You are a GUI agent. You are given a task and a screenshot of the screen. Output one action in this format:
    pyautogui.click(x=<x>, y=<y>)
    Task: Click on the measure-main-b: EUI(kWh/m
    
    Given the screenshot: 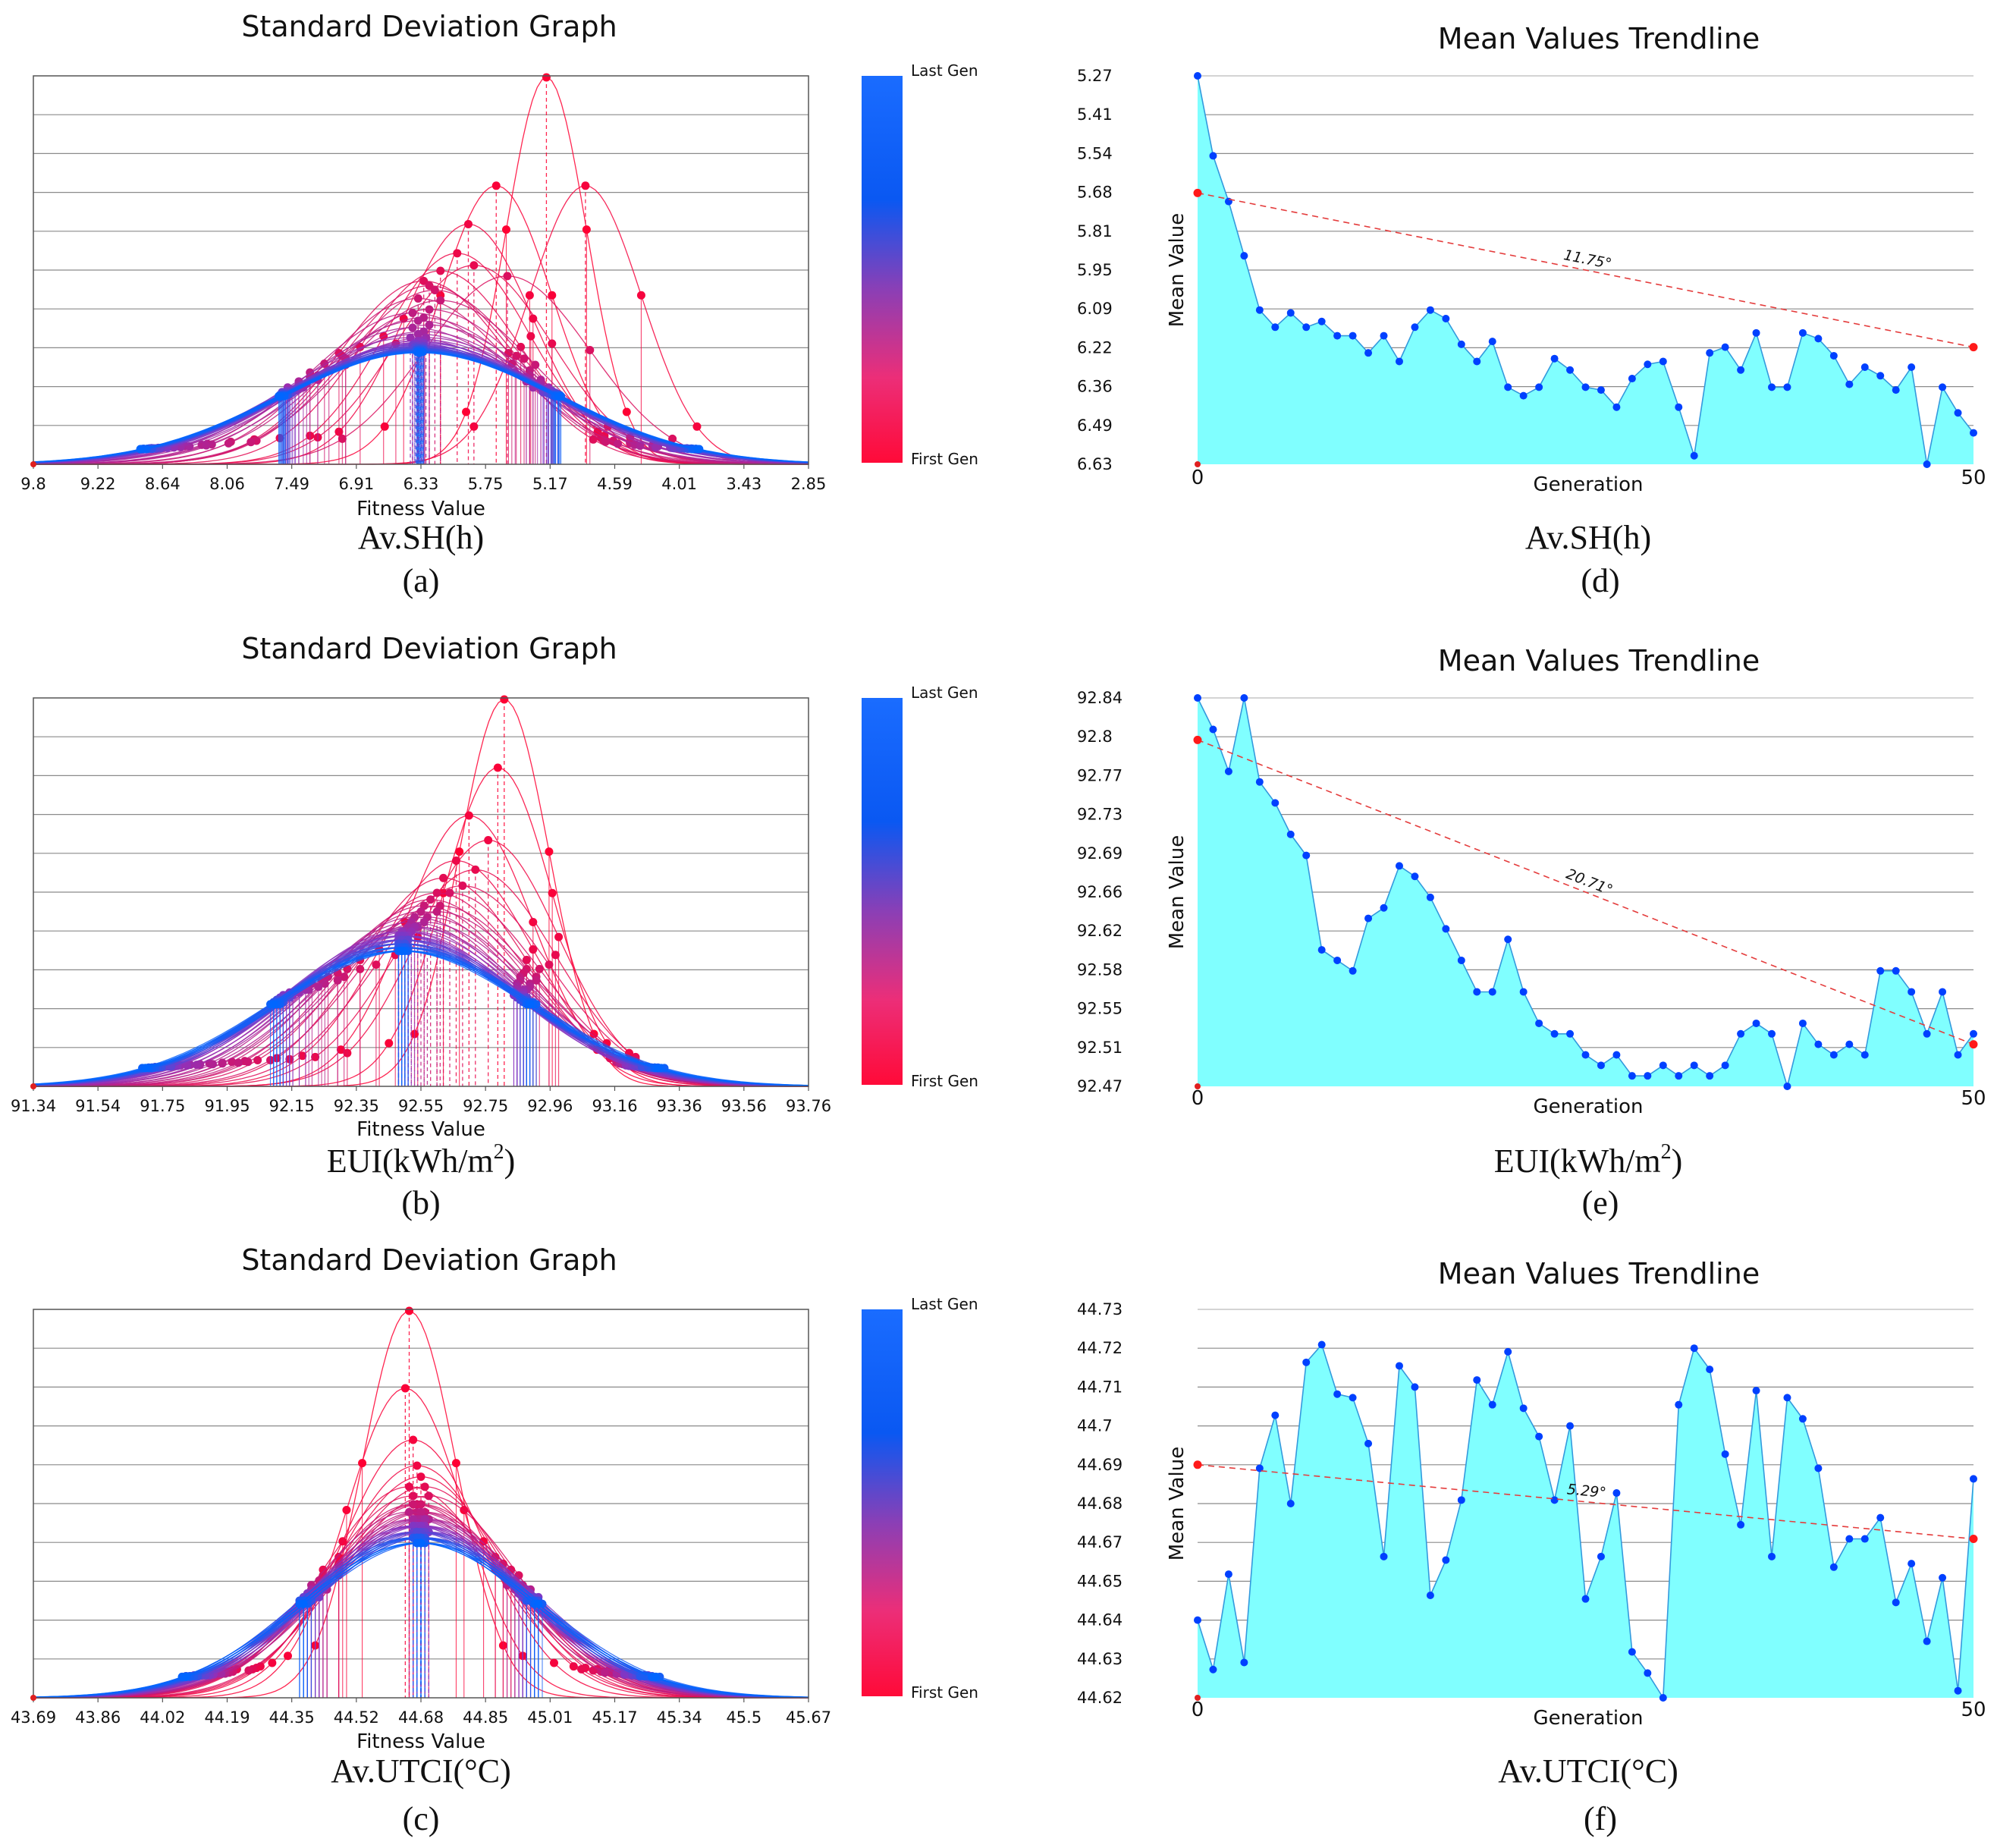 What is the action you would take?
    pyautogui.click(x=410, y=1161)
    